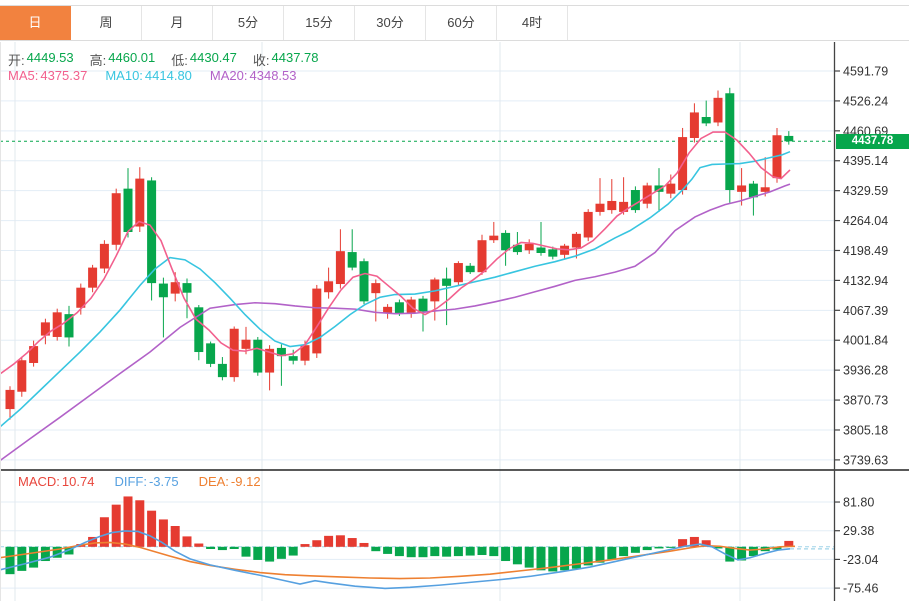  I want to click on price-axis-label: 4591.79, so click(865, 72).